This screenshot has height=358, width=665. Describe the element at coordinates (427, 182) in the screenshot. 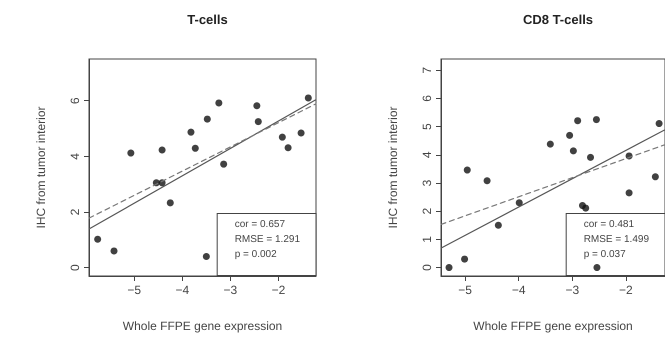

I see `y-tick-label: 3` at that location.